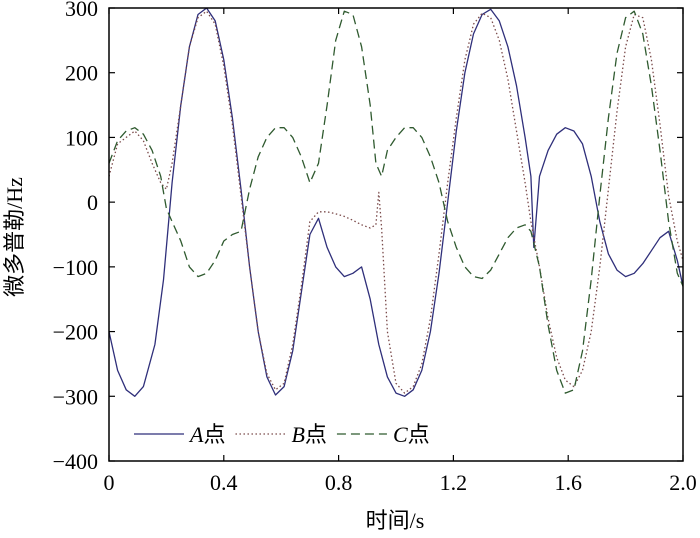 The width and height of the screenshot is (700, 538). I want to click on y-tick-label: 300, so click(81, 10).